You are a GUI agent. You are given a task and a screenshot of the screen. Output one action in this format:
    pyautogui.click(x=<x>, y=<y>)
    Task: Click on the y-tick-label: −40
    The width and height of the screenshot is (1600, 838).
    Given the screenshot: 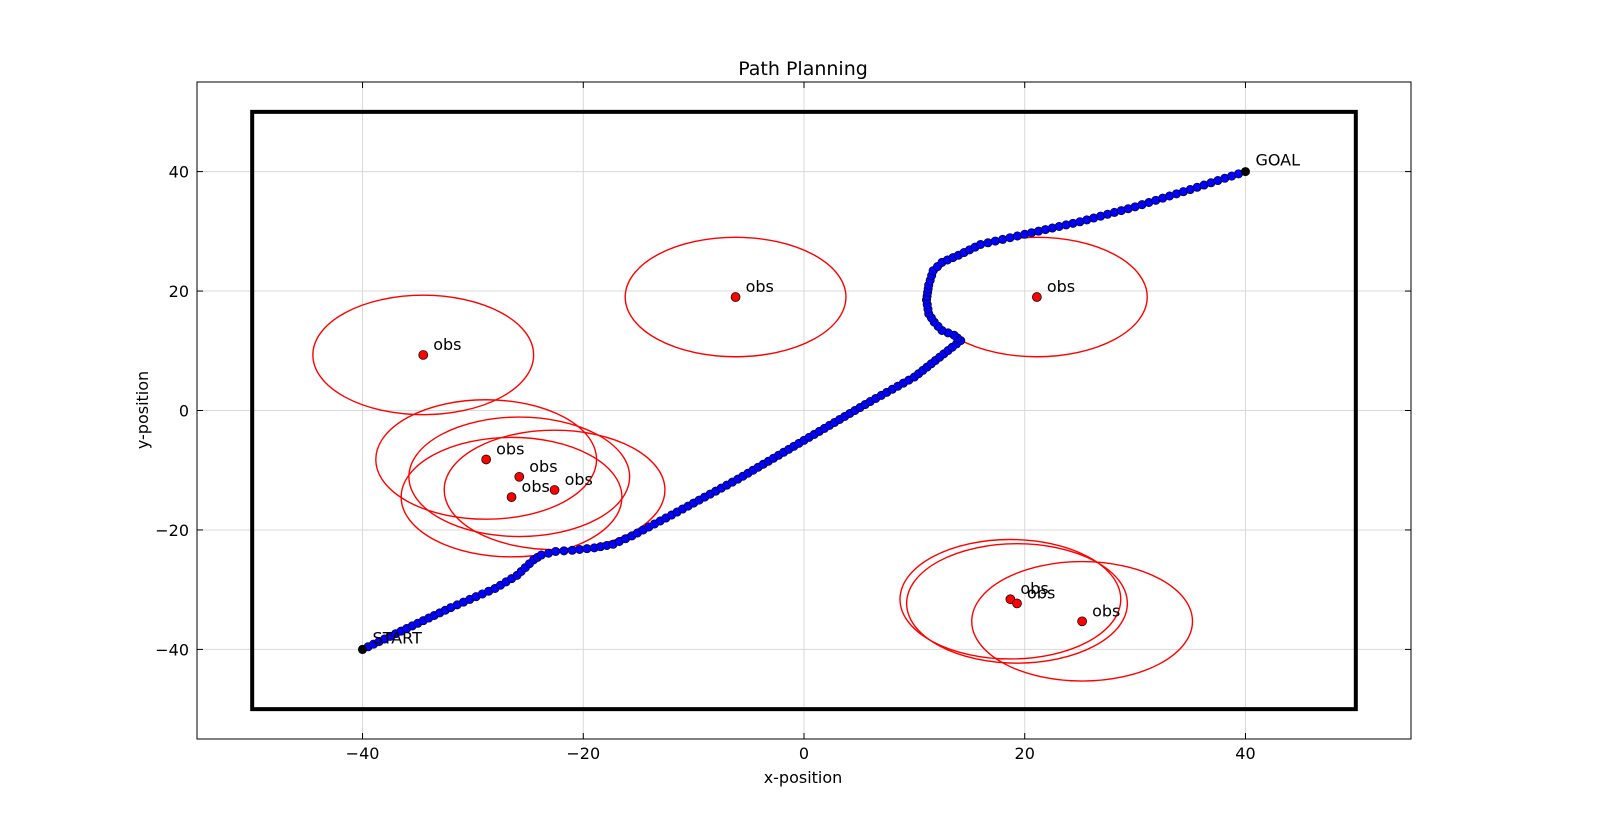 What is the action you would take?
    pyautogui.click(x=172, y=649)
    